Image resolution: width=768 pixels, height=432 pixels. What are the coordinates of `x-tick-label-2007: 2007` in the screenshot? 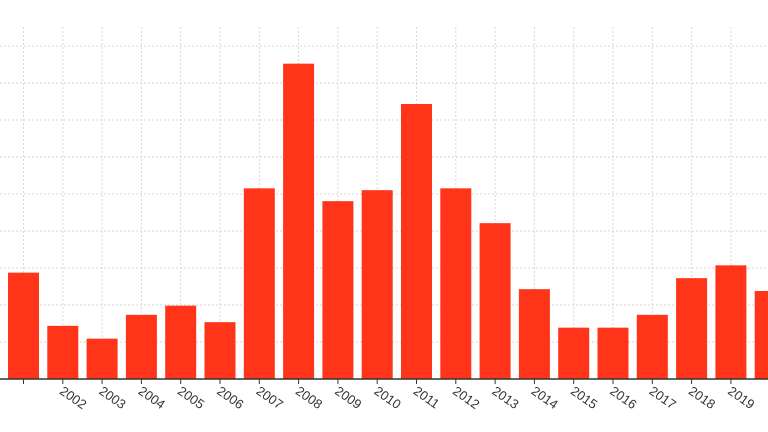 It's located at (270, 397).